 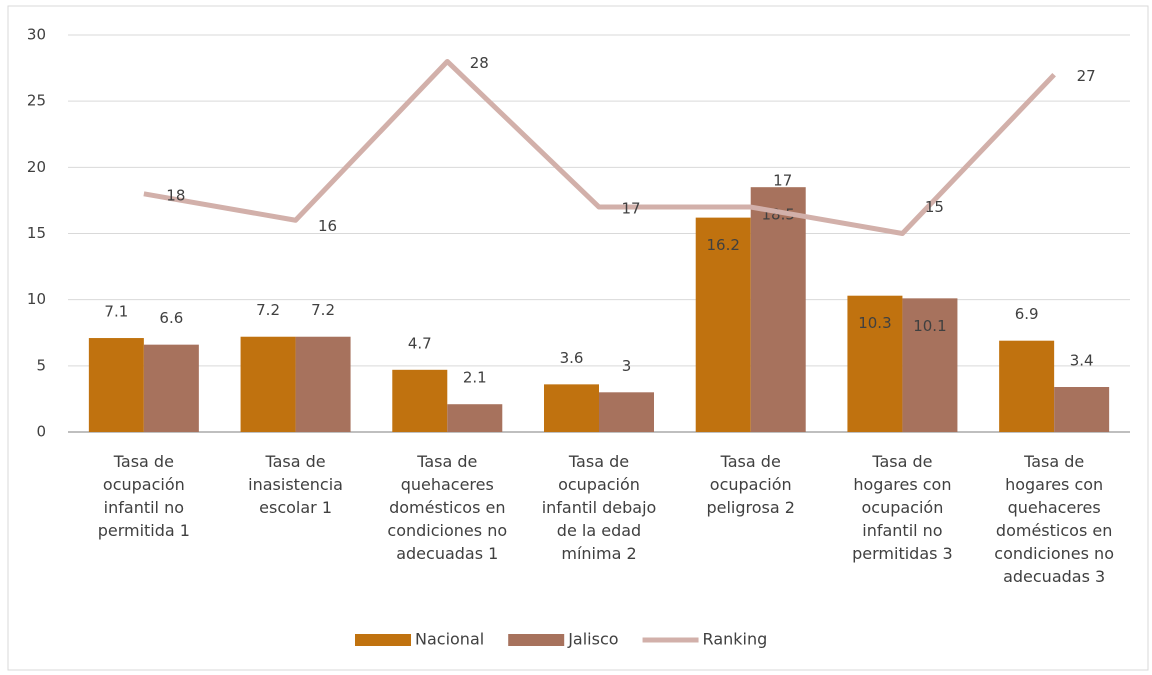 I want to click on bar-value-label: 6.9, so click(x=1027, y=314).